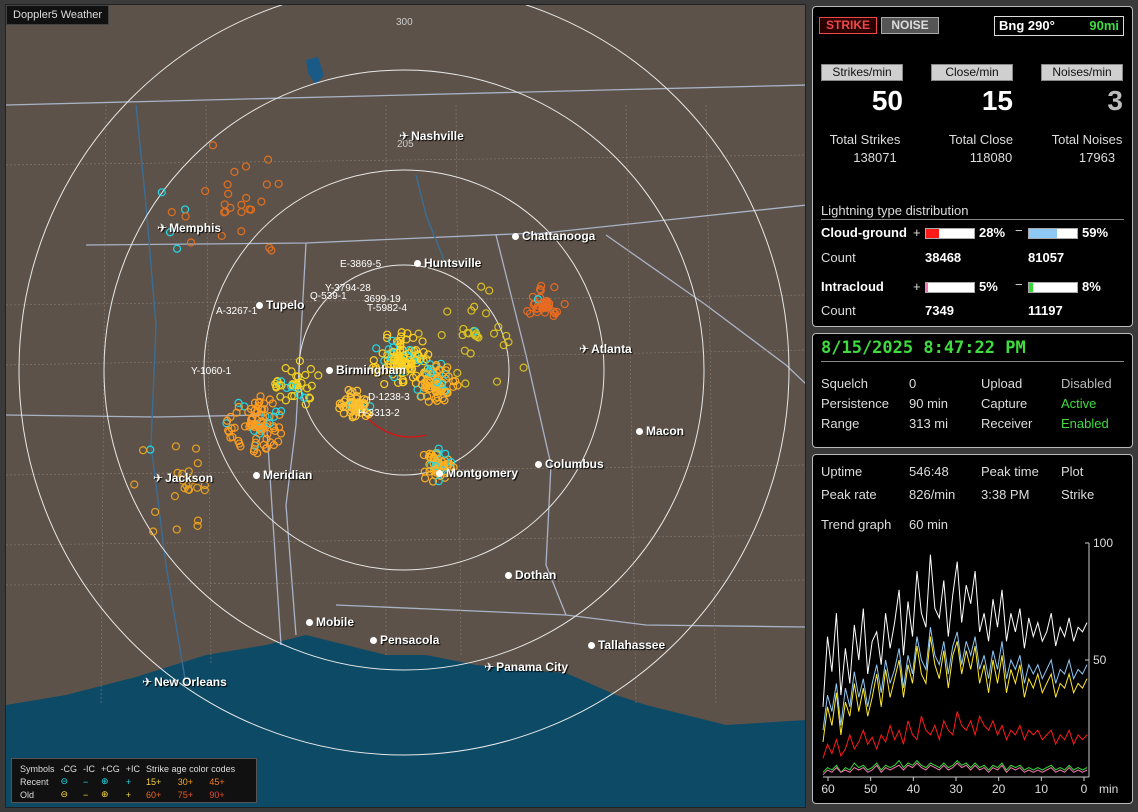  What do you see at coordinates (1103, 543) in the screenshot?
I see `y-tick-label: 100` at bounding box center [1103, 543].